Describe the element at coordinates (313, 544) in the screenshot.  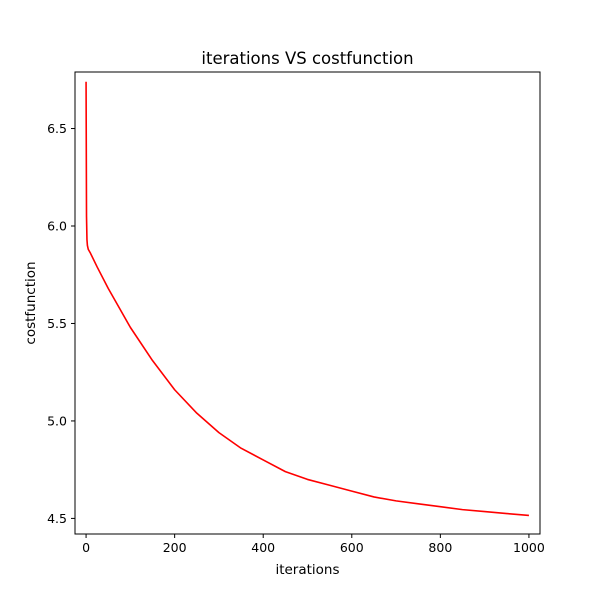
I see `x-axis-ticks: 0 200 400 600 800 1000` at that location.